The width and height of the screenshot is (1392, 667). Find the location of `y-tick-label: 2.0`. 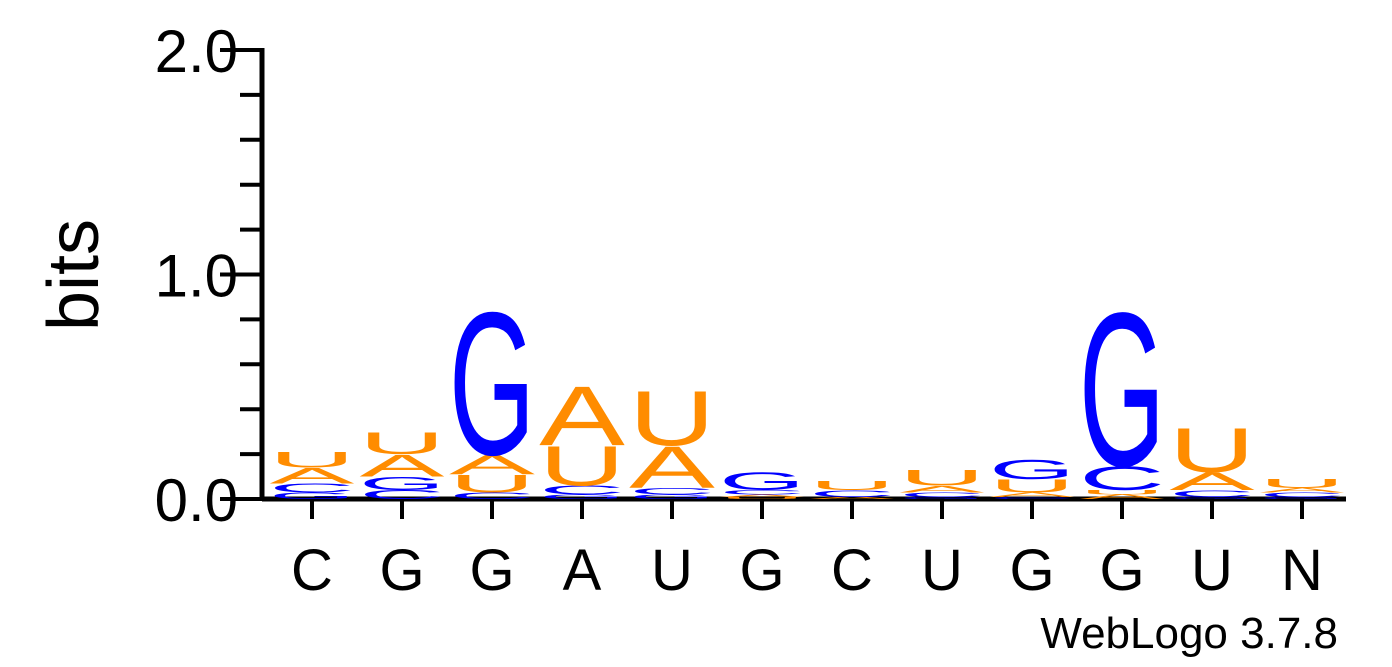

y-tick-label: 2.0 is located at coordinates (196, 51).